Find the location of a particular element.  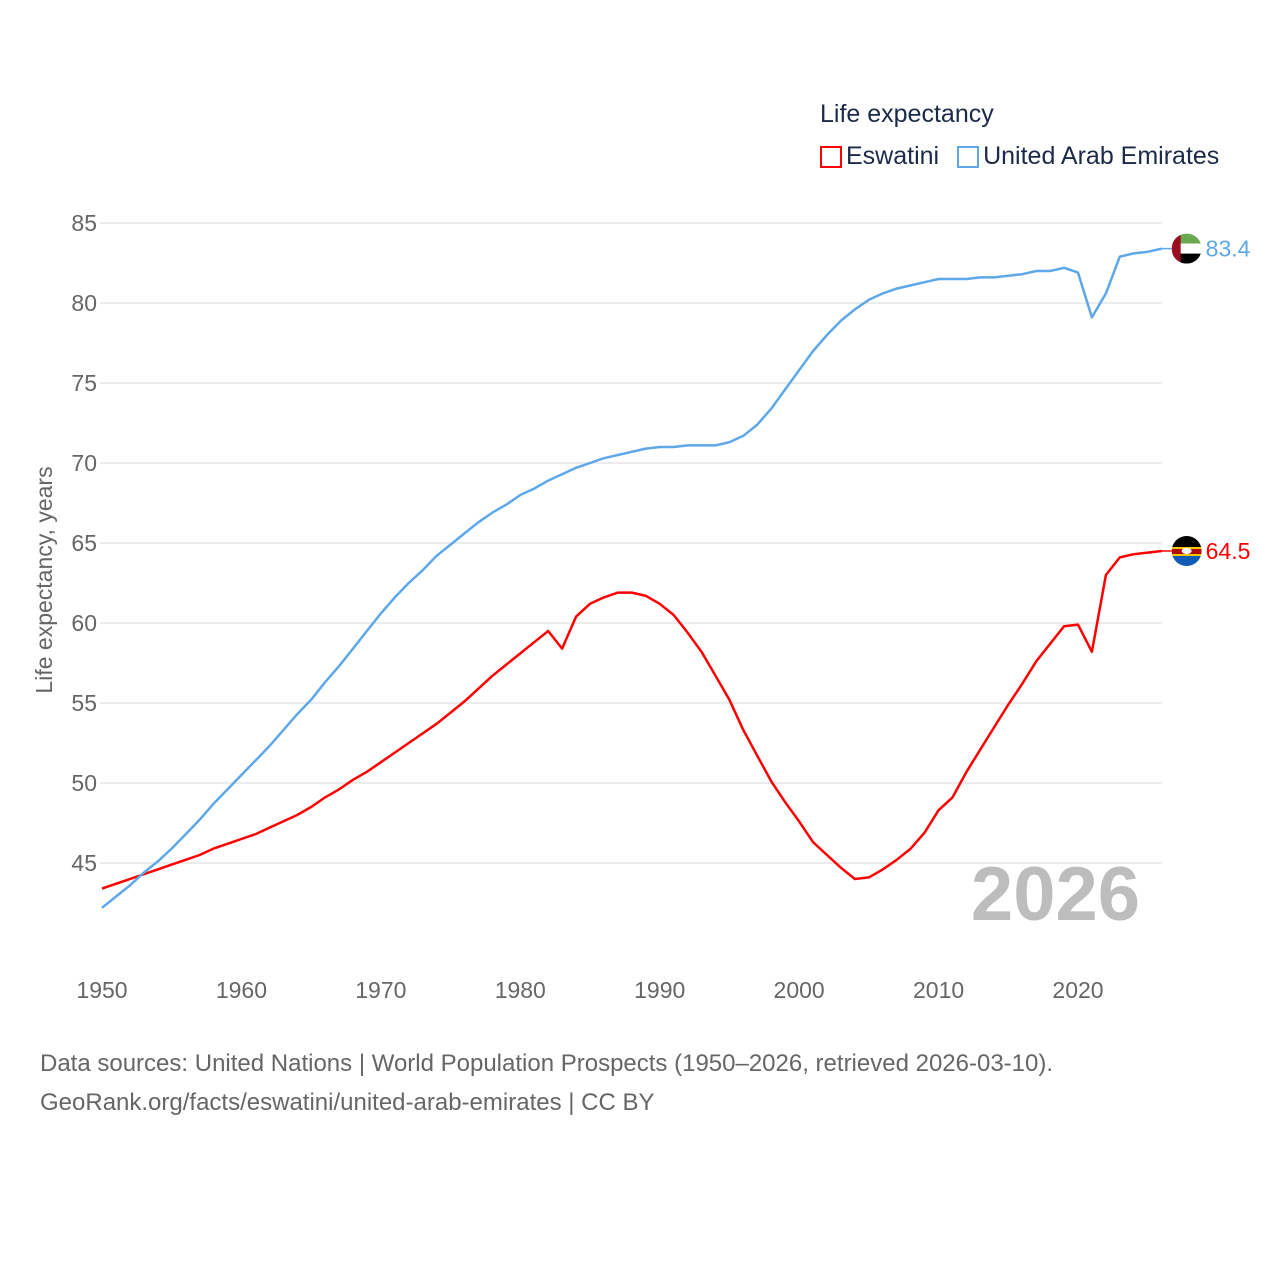

y-tick-label: 45 is located at coordinates (84, 863).